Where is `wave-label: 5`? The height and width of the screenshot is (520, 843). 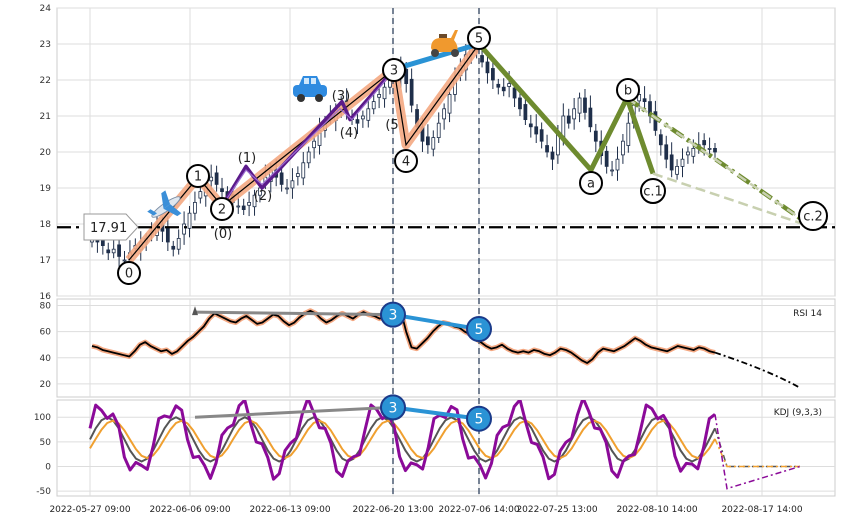 wave-label: 5 is located at coordinates (479, 39).